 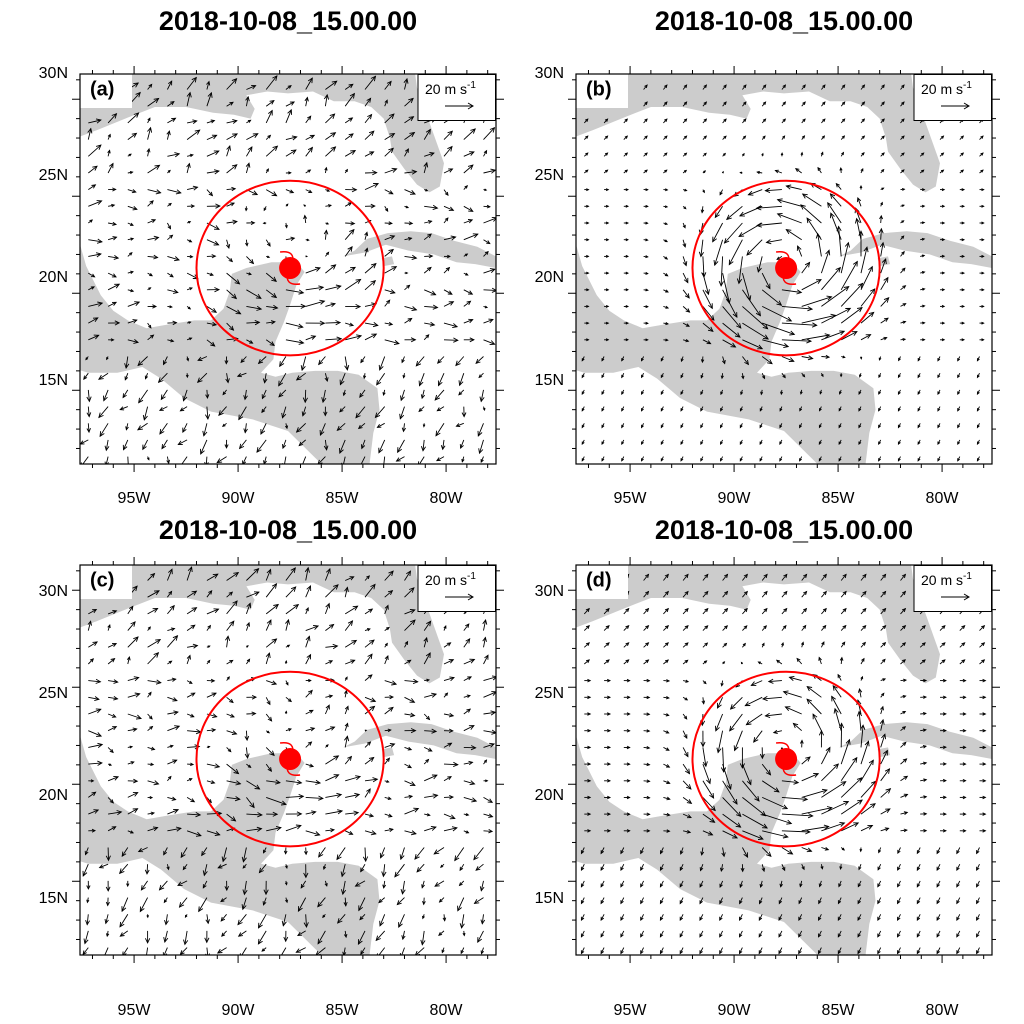 What do you see at coordinates (631, 498) in the screenshot?
I see `lon-label-95w: 95W` at bounding box center [631, 498].